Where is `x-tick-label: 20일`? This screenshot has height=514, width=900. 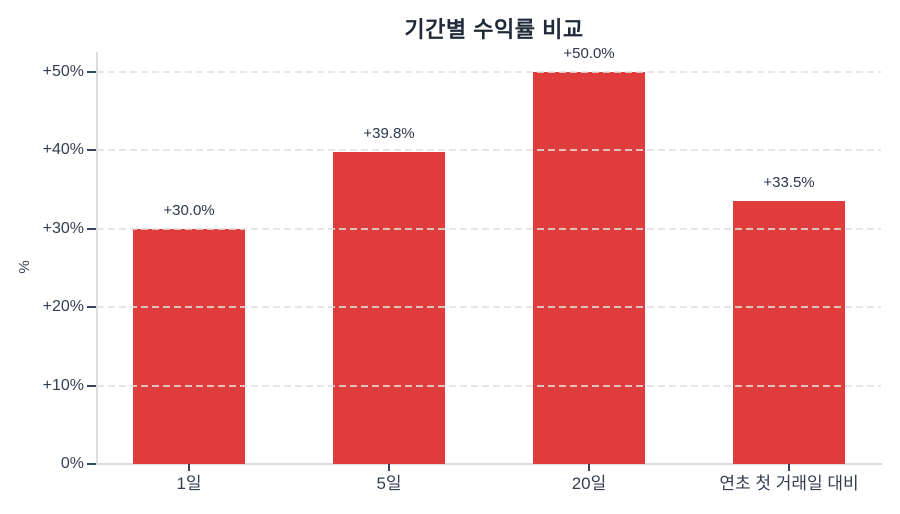 x-tick-label: 20일 is located at coordinates (589, 483).